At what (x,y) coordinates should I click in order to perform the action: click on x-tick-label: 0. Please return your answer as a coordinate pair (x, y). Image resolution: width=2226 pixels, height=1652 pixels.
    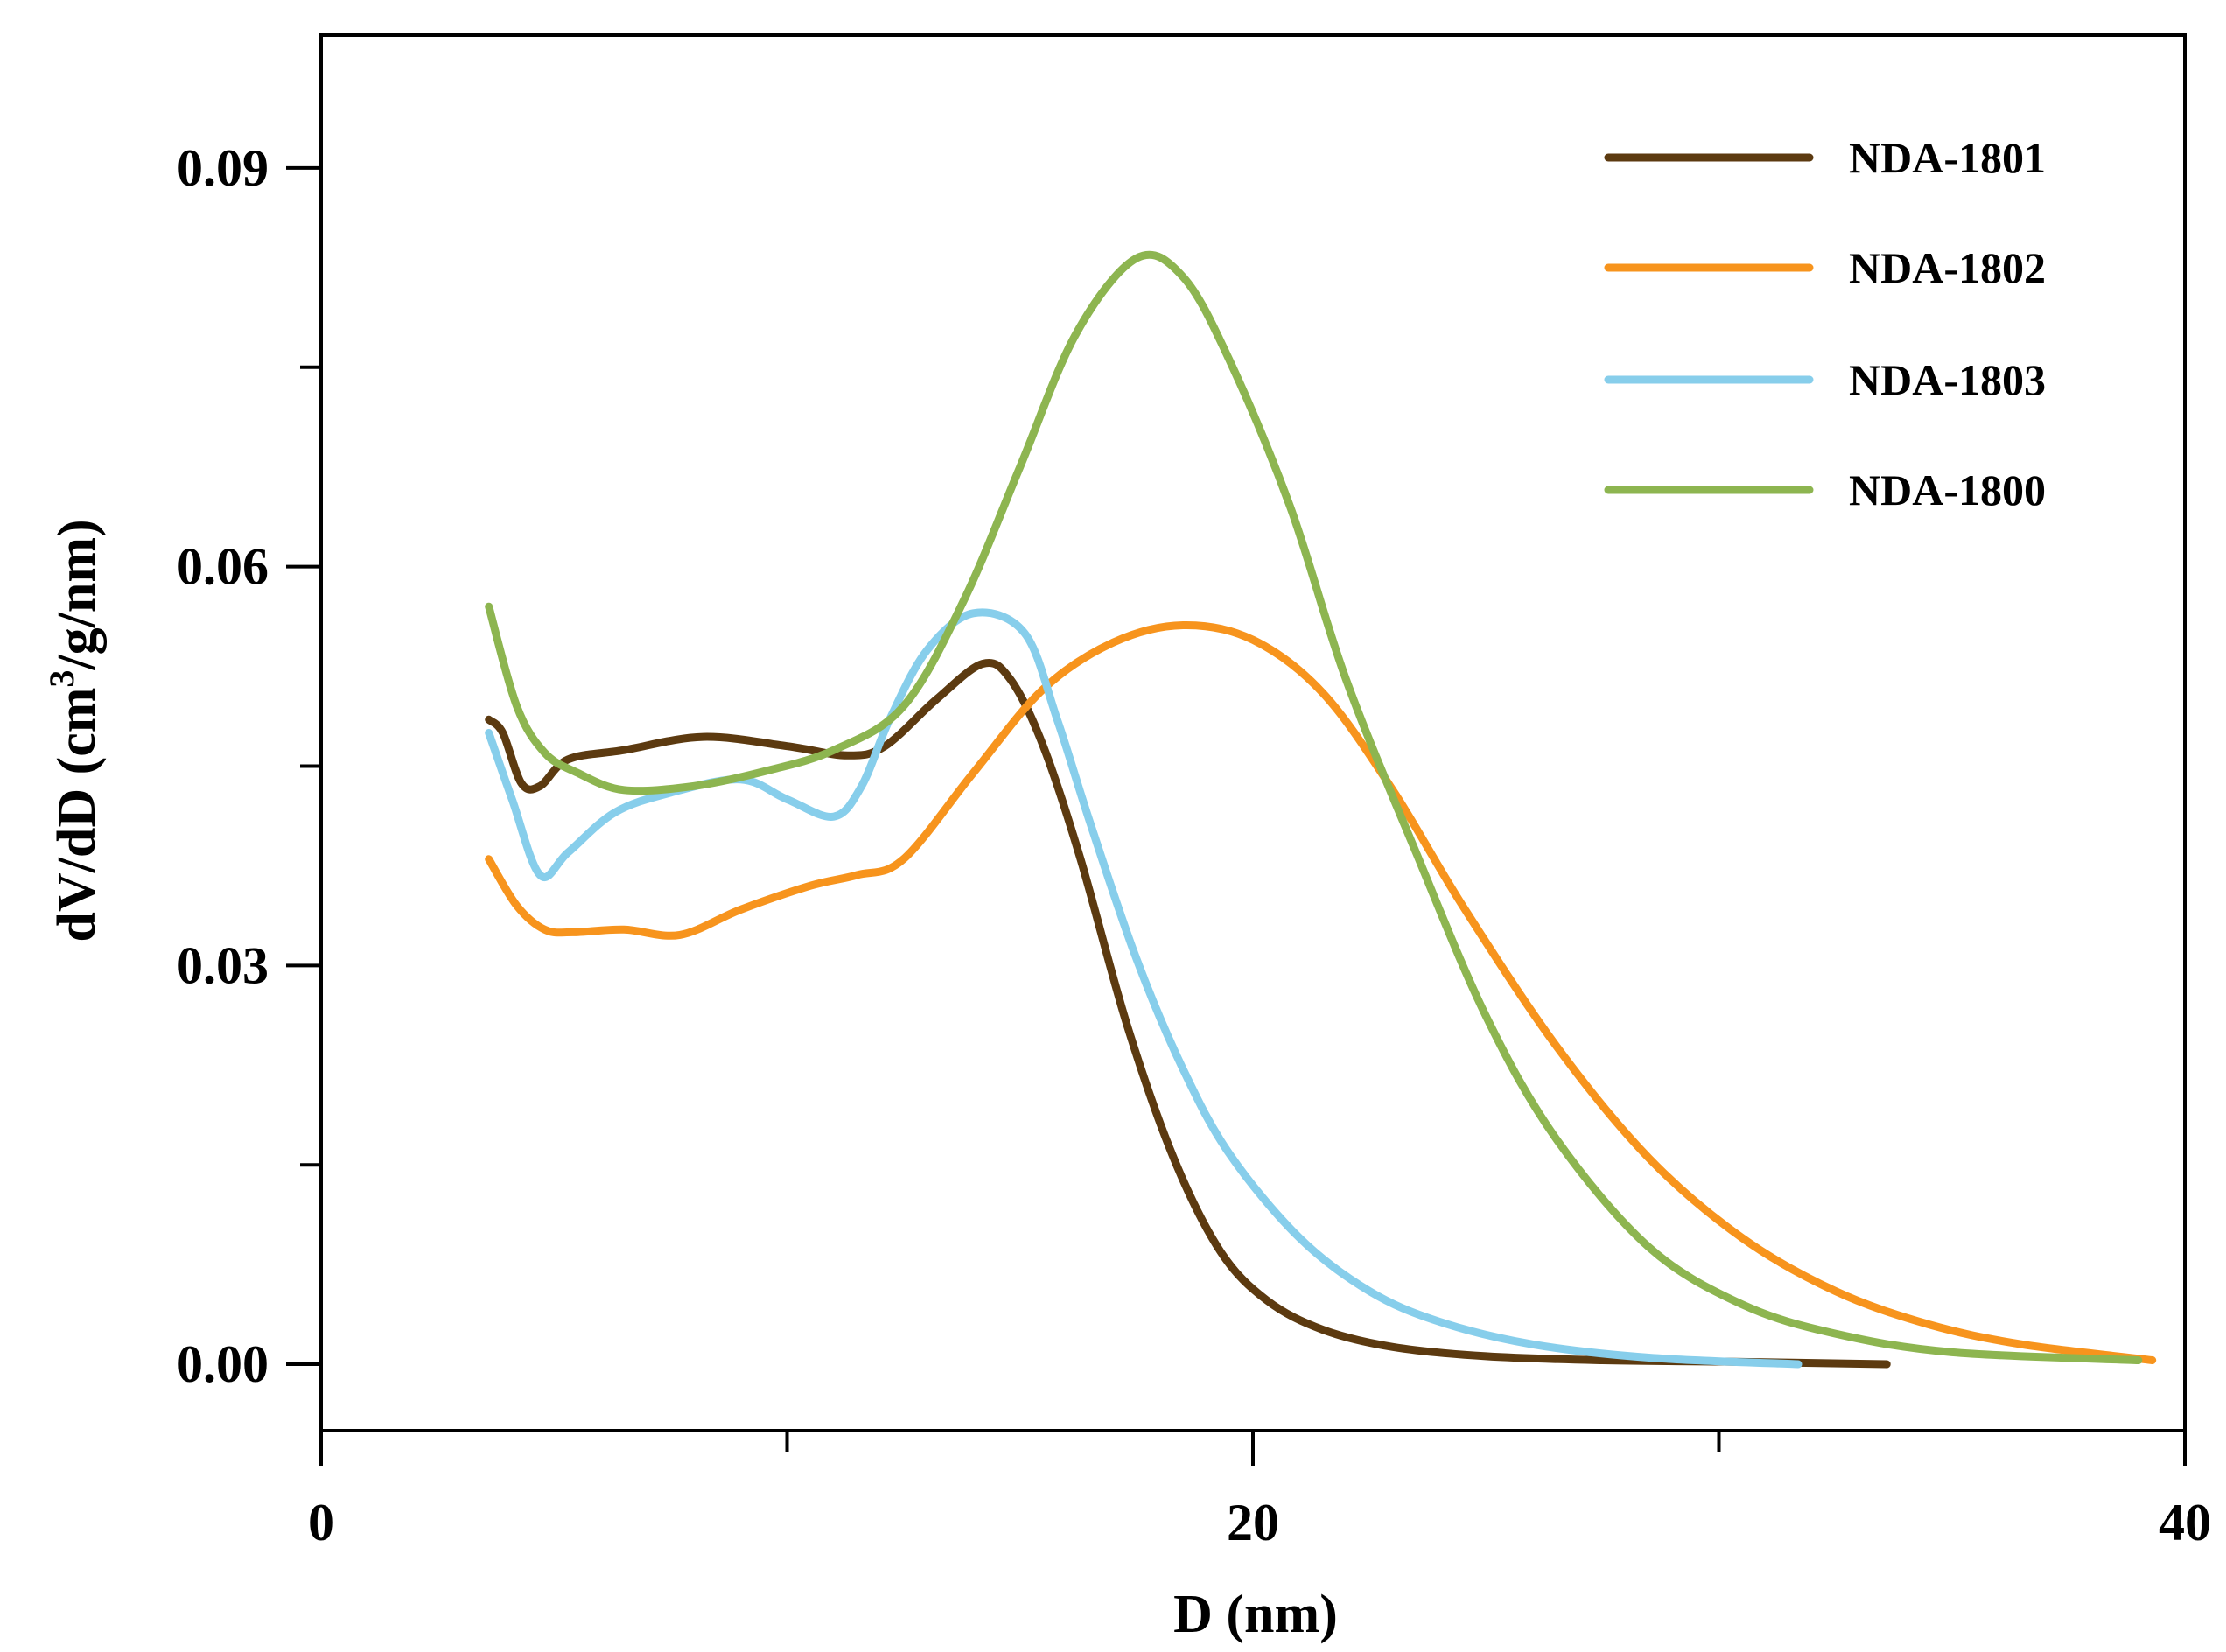
    Looking at the image, I should click on (321, 1522).